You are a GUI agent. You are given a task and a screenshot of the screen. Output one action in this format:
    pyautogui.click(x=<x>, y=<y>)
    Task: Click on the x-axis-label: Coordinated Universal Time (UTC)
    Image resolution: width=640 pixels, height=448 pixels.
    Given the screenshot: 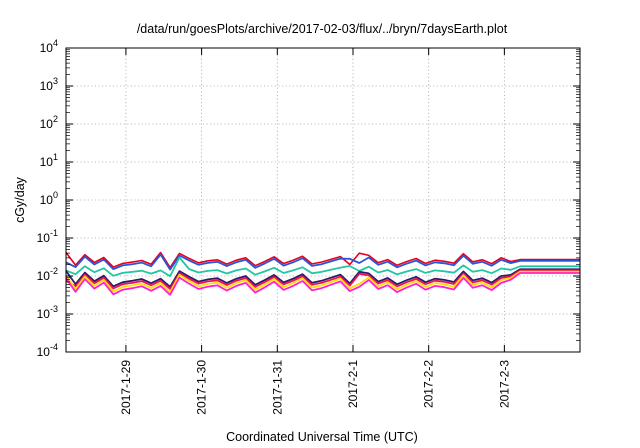 What is the action you would take?
    pyautogui.click(x=322, y=437)
    